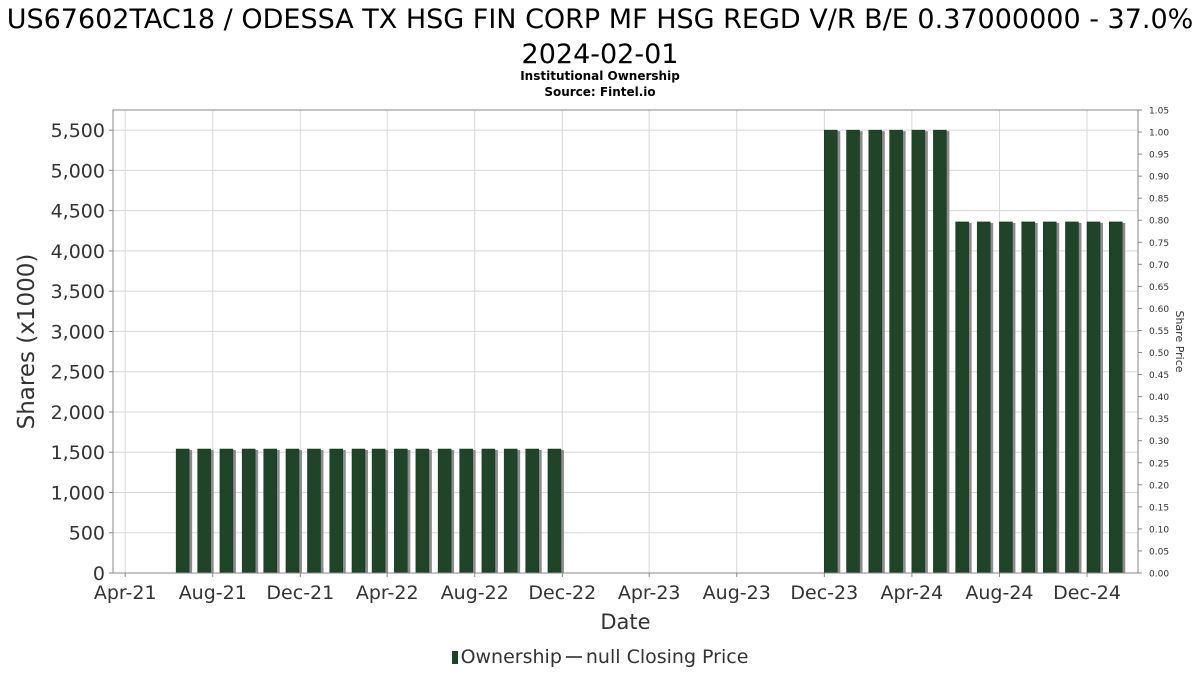 Image resolution: width=1200 pixels, height=675 pixels. Describe the element at coordinates (1159, 420) in the screenshot. I see `y2-tick-label: 0.35` at that location.